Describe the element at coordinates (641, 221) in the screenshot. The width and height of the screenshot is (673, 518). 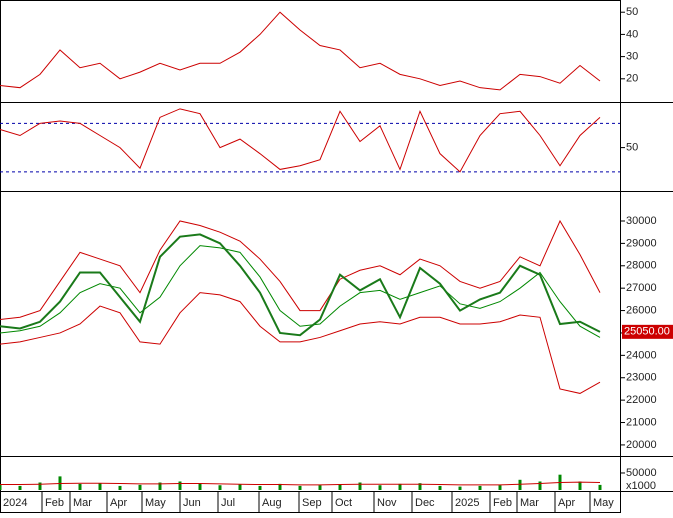
I see `y-tick-label: 30000` at that location.